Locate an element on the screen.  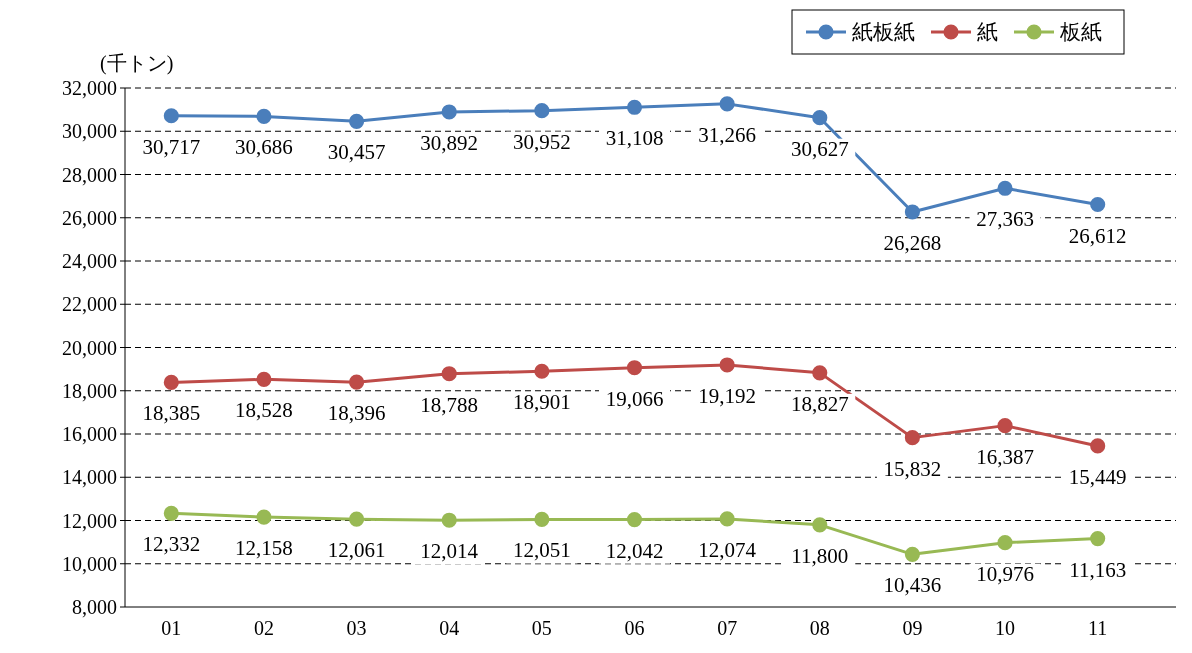
y-tick-label: 30,000 is located at coordinates (89, 131).